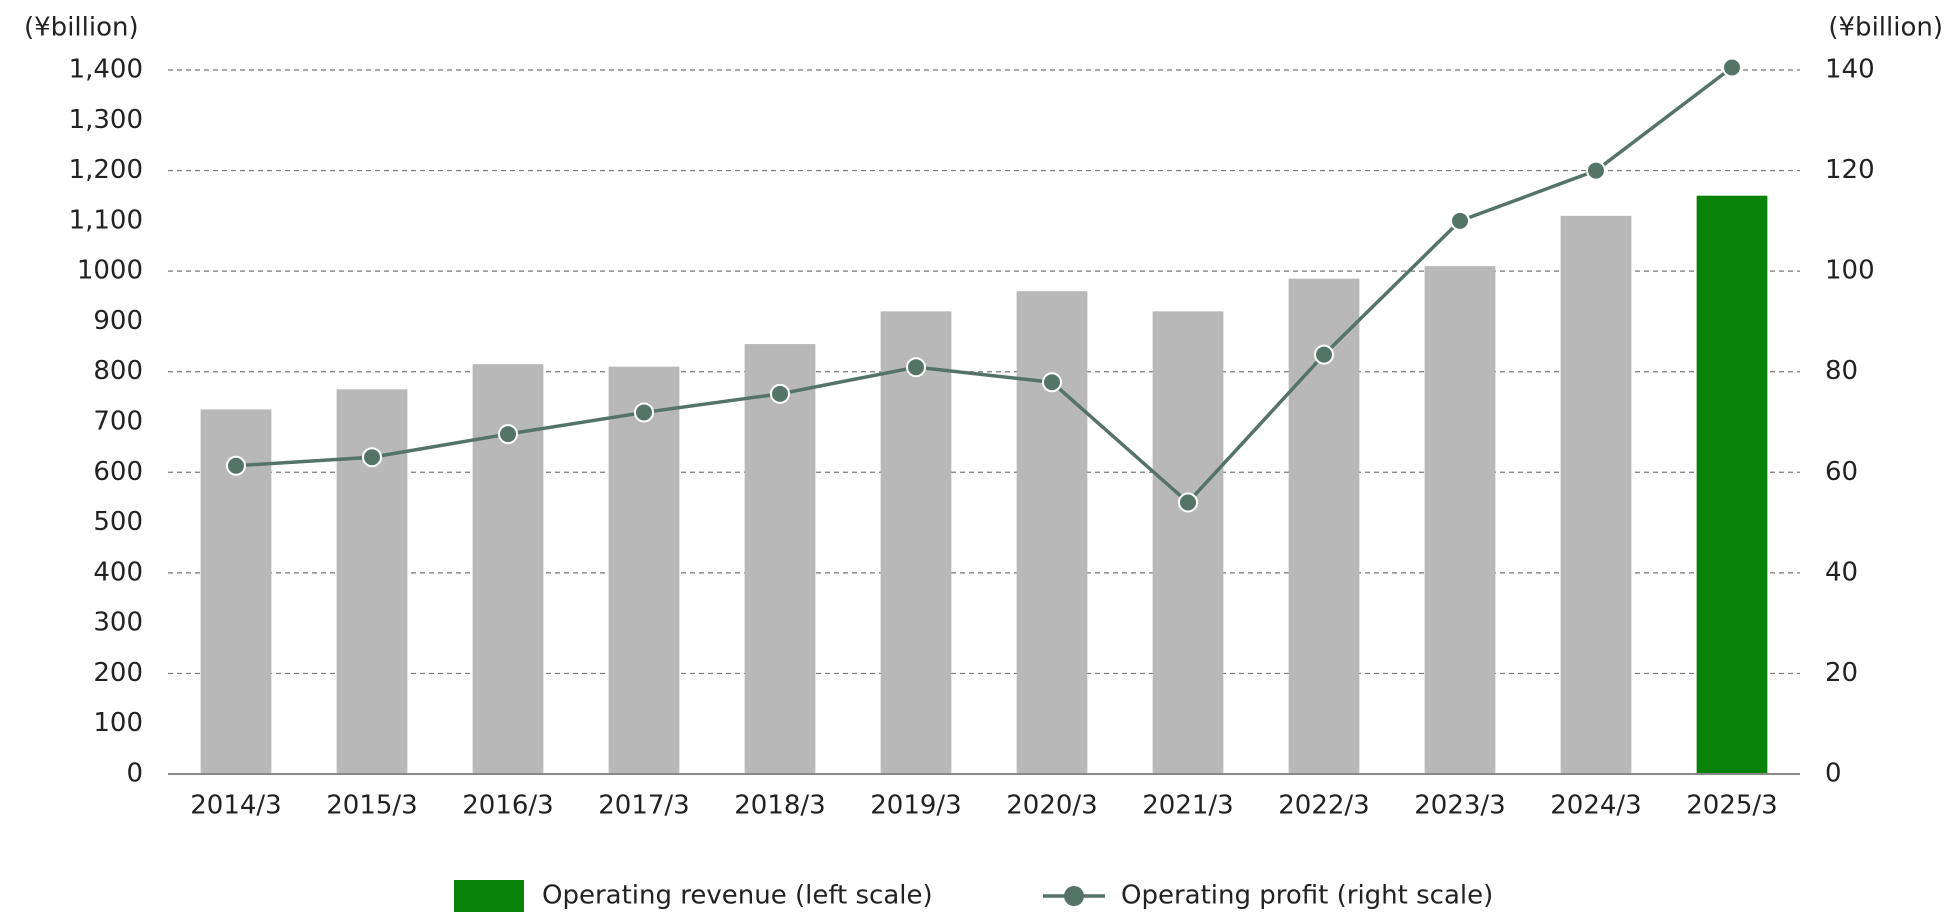 The image size is (1960, 914). What do you see at coordinates (1731, 806) in the screenshot?
I see `x-tick-label: 2025/3` at bounding box center [1731, 806].